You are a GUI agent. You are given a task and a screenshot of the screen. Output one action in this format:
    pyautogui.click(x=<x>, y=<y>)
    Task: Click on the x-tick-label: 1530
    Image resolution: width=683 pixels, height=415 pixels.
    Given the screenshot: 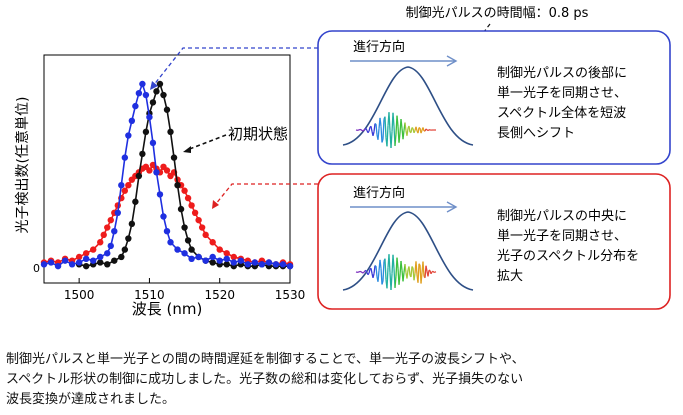 What is the action you would take?
    pyautogui.click(x=290, y=295)
    